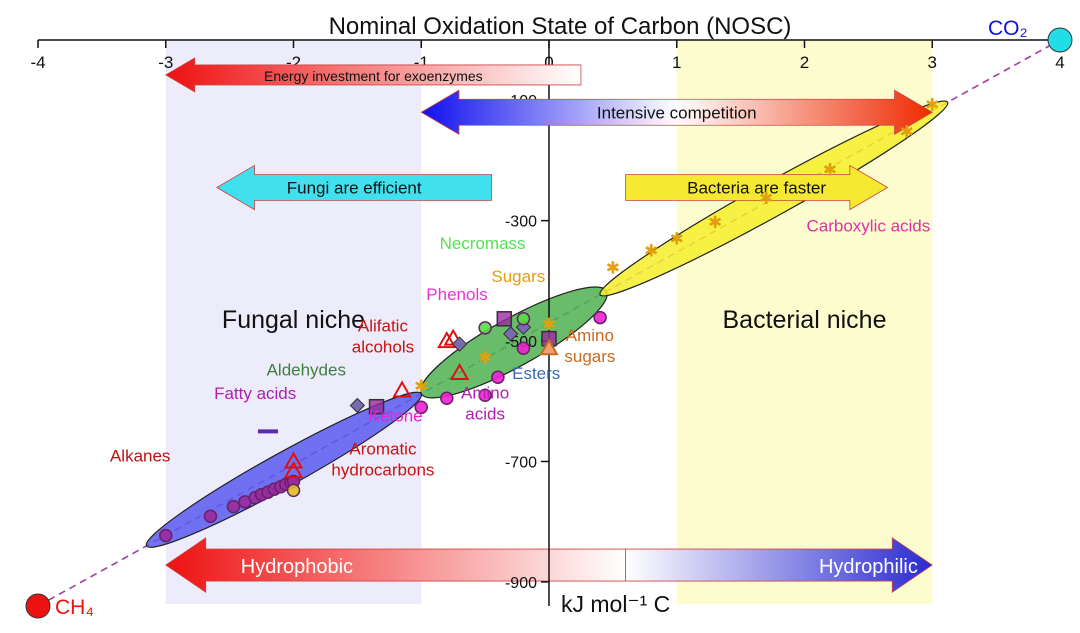  What do you see at coordinates (868, 567) in the screenshot?
I see `arrow-label-5: Hydrophilic` at bounding box center [868, 567].